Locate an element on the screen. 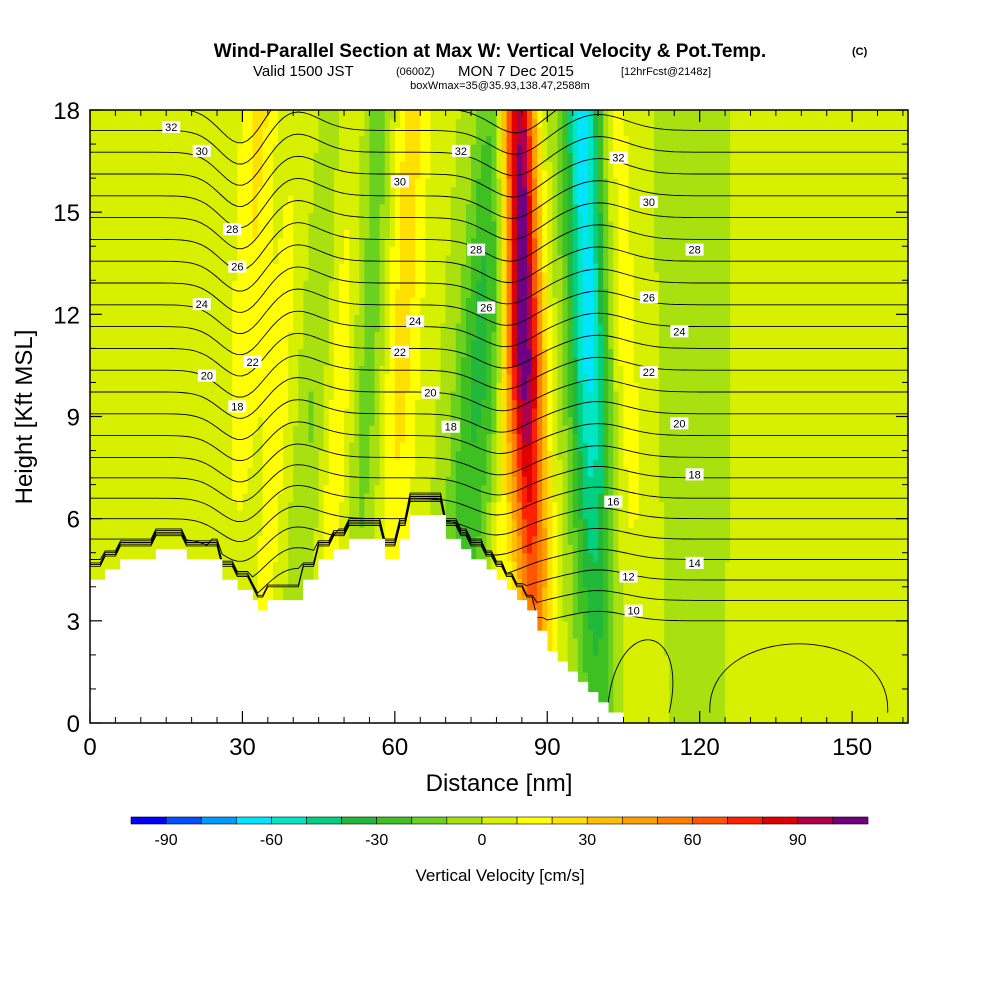 The height and width of the screenshot is (1000, 1000). theta-label-text: 22 is located at coordinates (649, 373).